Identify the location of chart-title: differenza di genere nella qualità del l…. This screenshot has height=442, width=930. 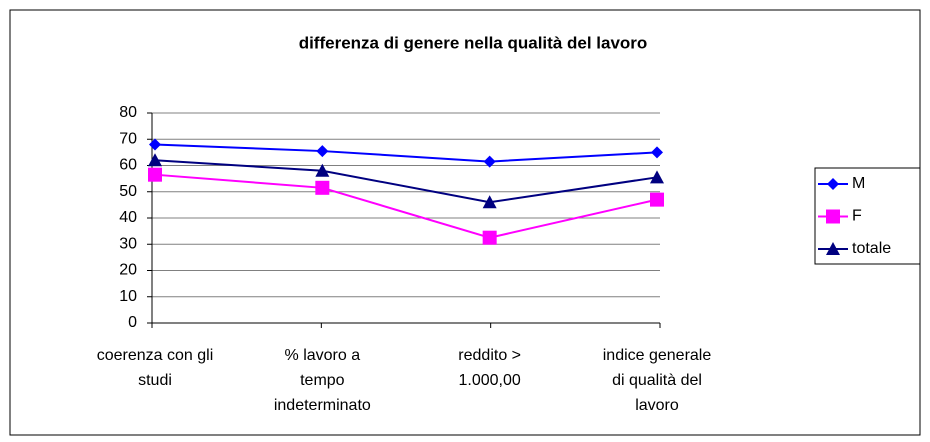
(473, 42).